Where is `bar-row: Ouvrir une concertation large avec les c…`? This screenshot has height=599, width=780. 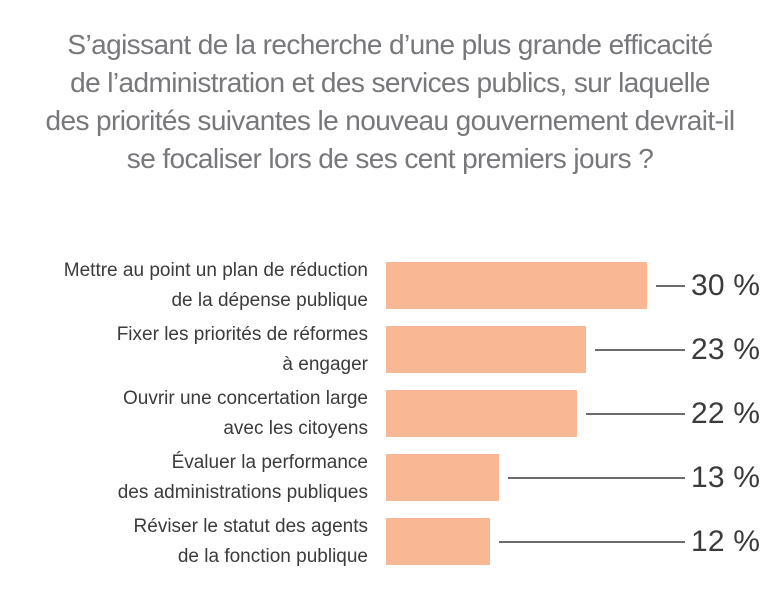 bar-row: Ouvrir une concertation large avec les c… is located at coordinates (380, 413).